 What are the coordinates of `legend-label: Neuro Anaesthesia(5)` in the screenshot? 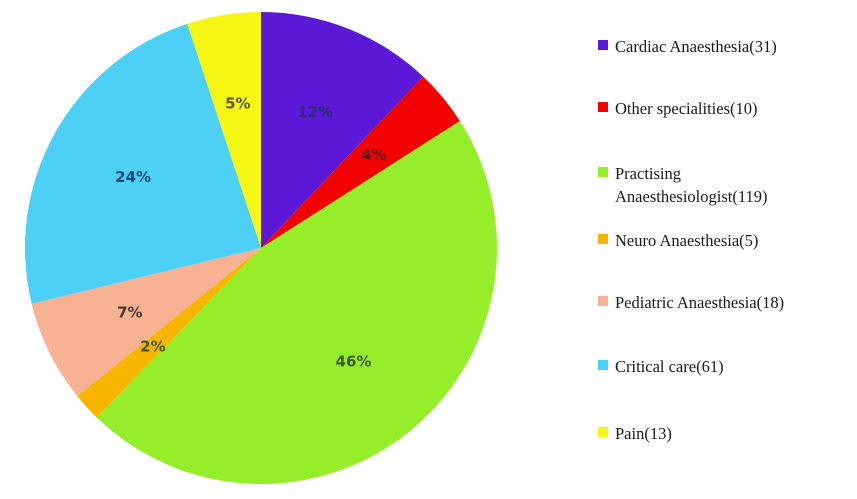 It's located at (687, 240).